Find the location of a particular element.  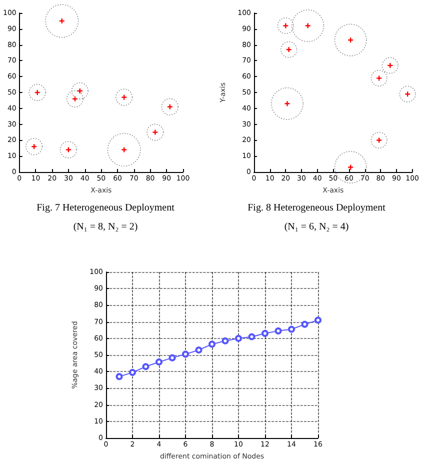

text: (N₁ = 8, N₂ = 2) is located at coordinates (105, 227).